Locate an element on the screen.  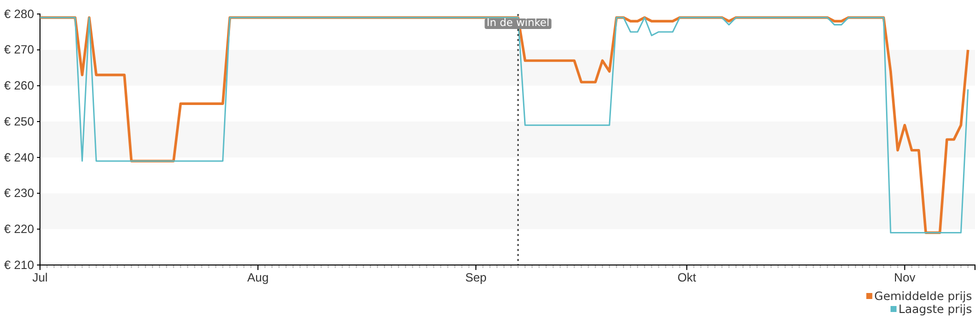
legend-label: Gemiddelde prijs is located at coordinates (923, 296).